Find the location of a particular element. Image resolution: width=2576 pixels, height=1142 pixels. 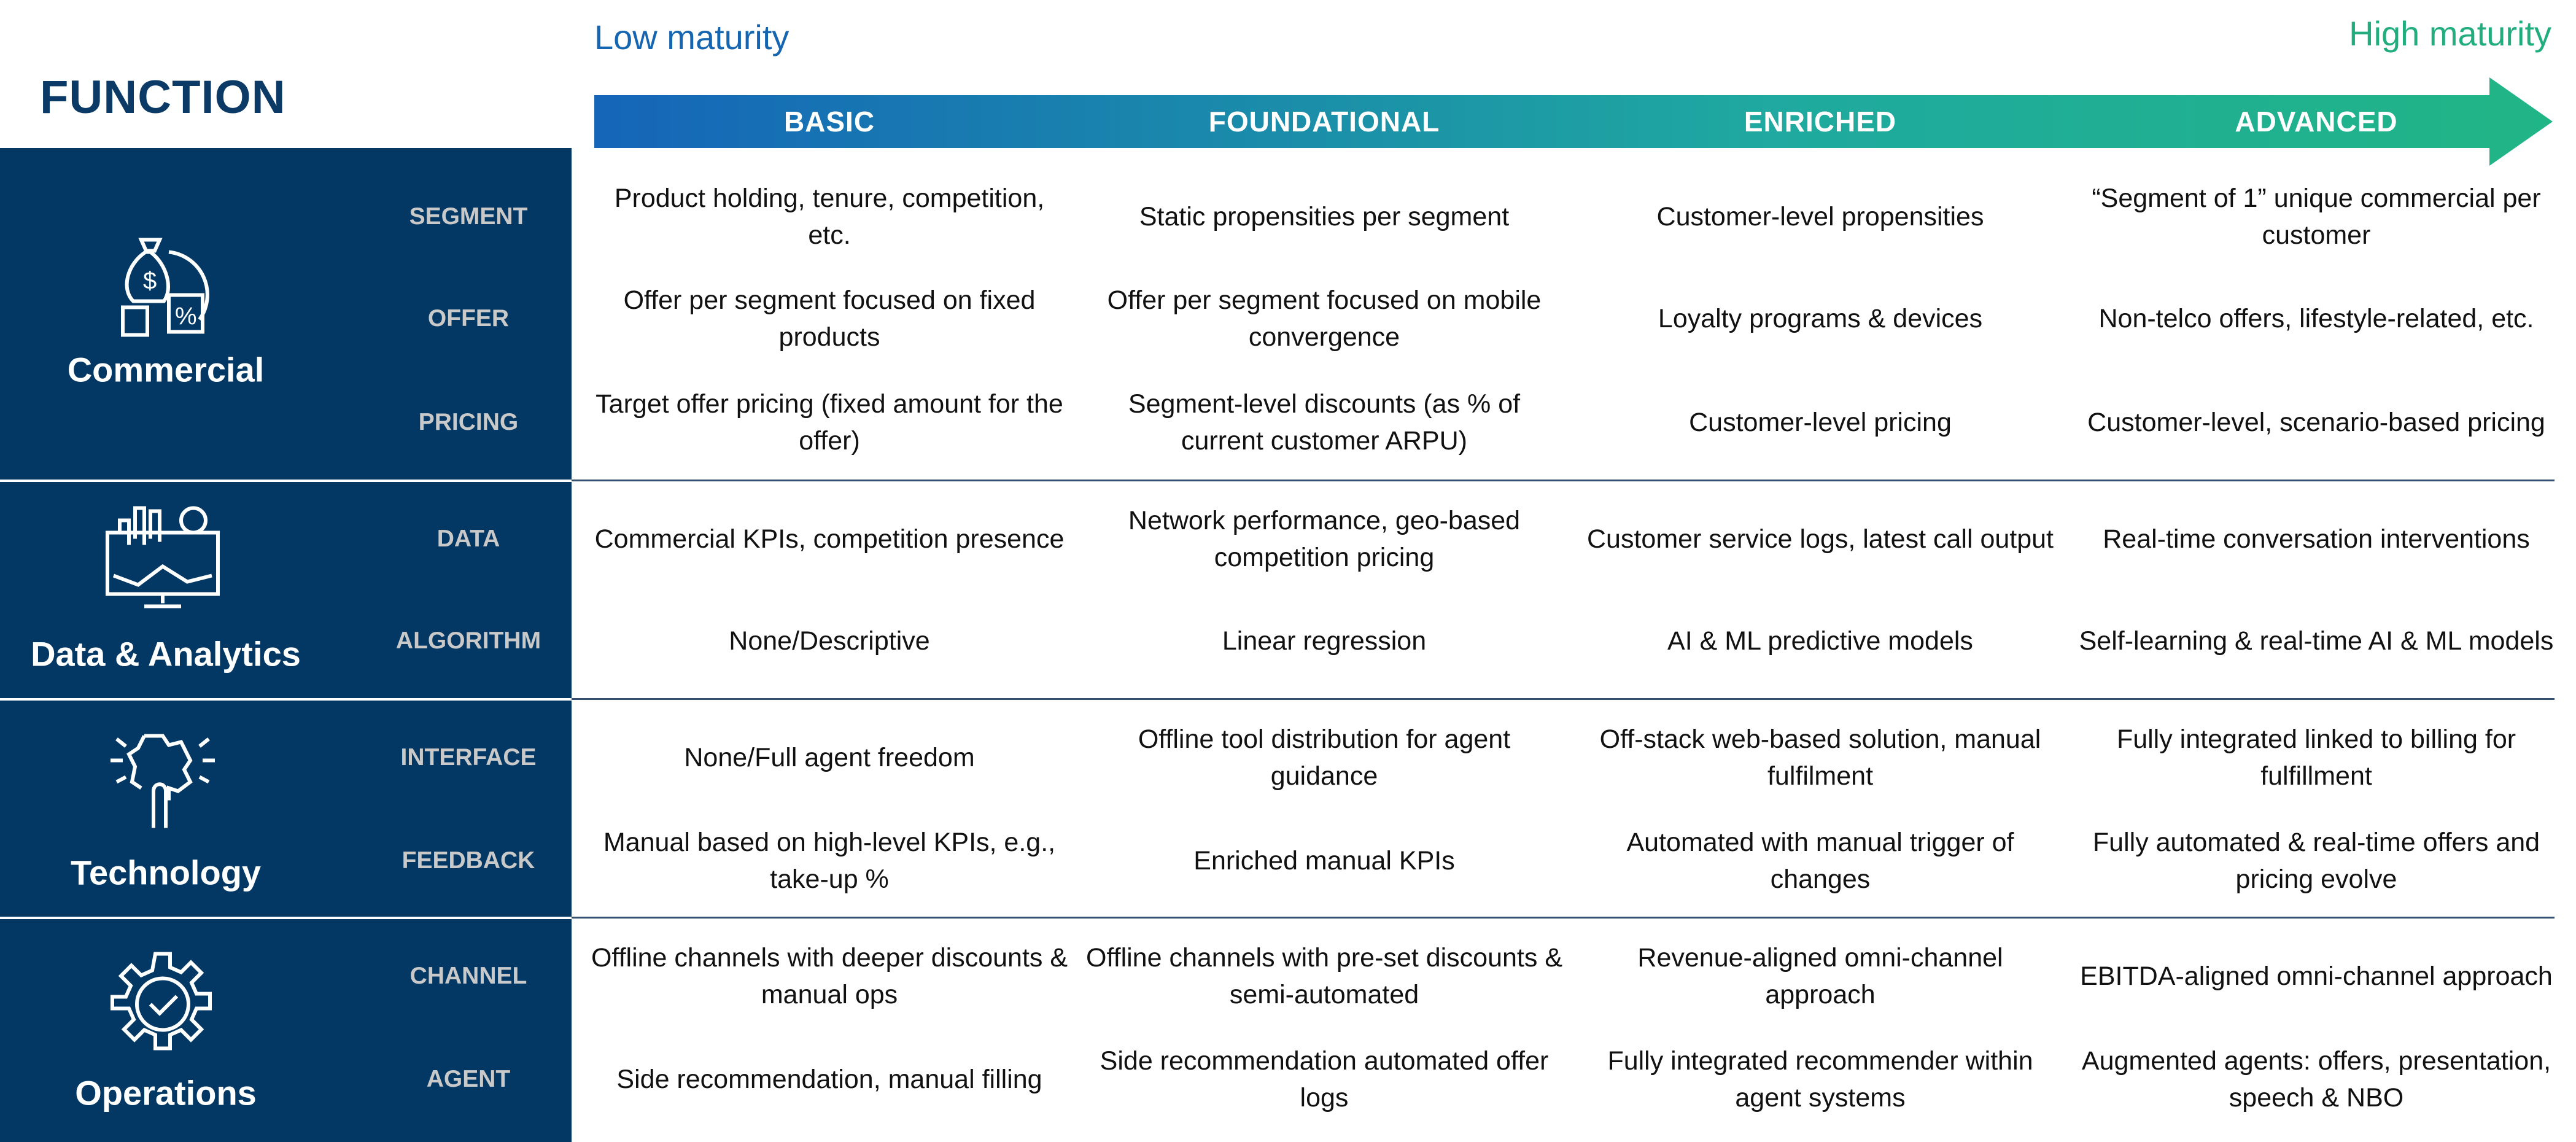

row-label: AGENT is located at coordinates (468, 1079).